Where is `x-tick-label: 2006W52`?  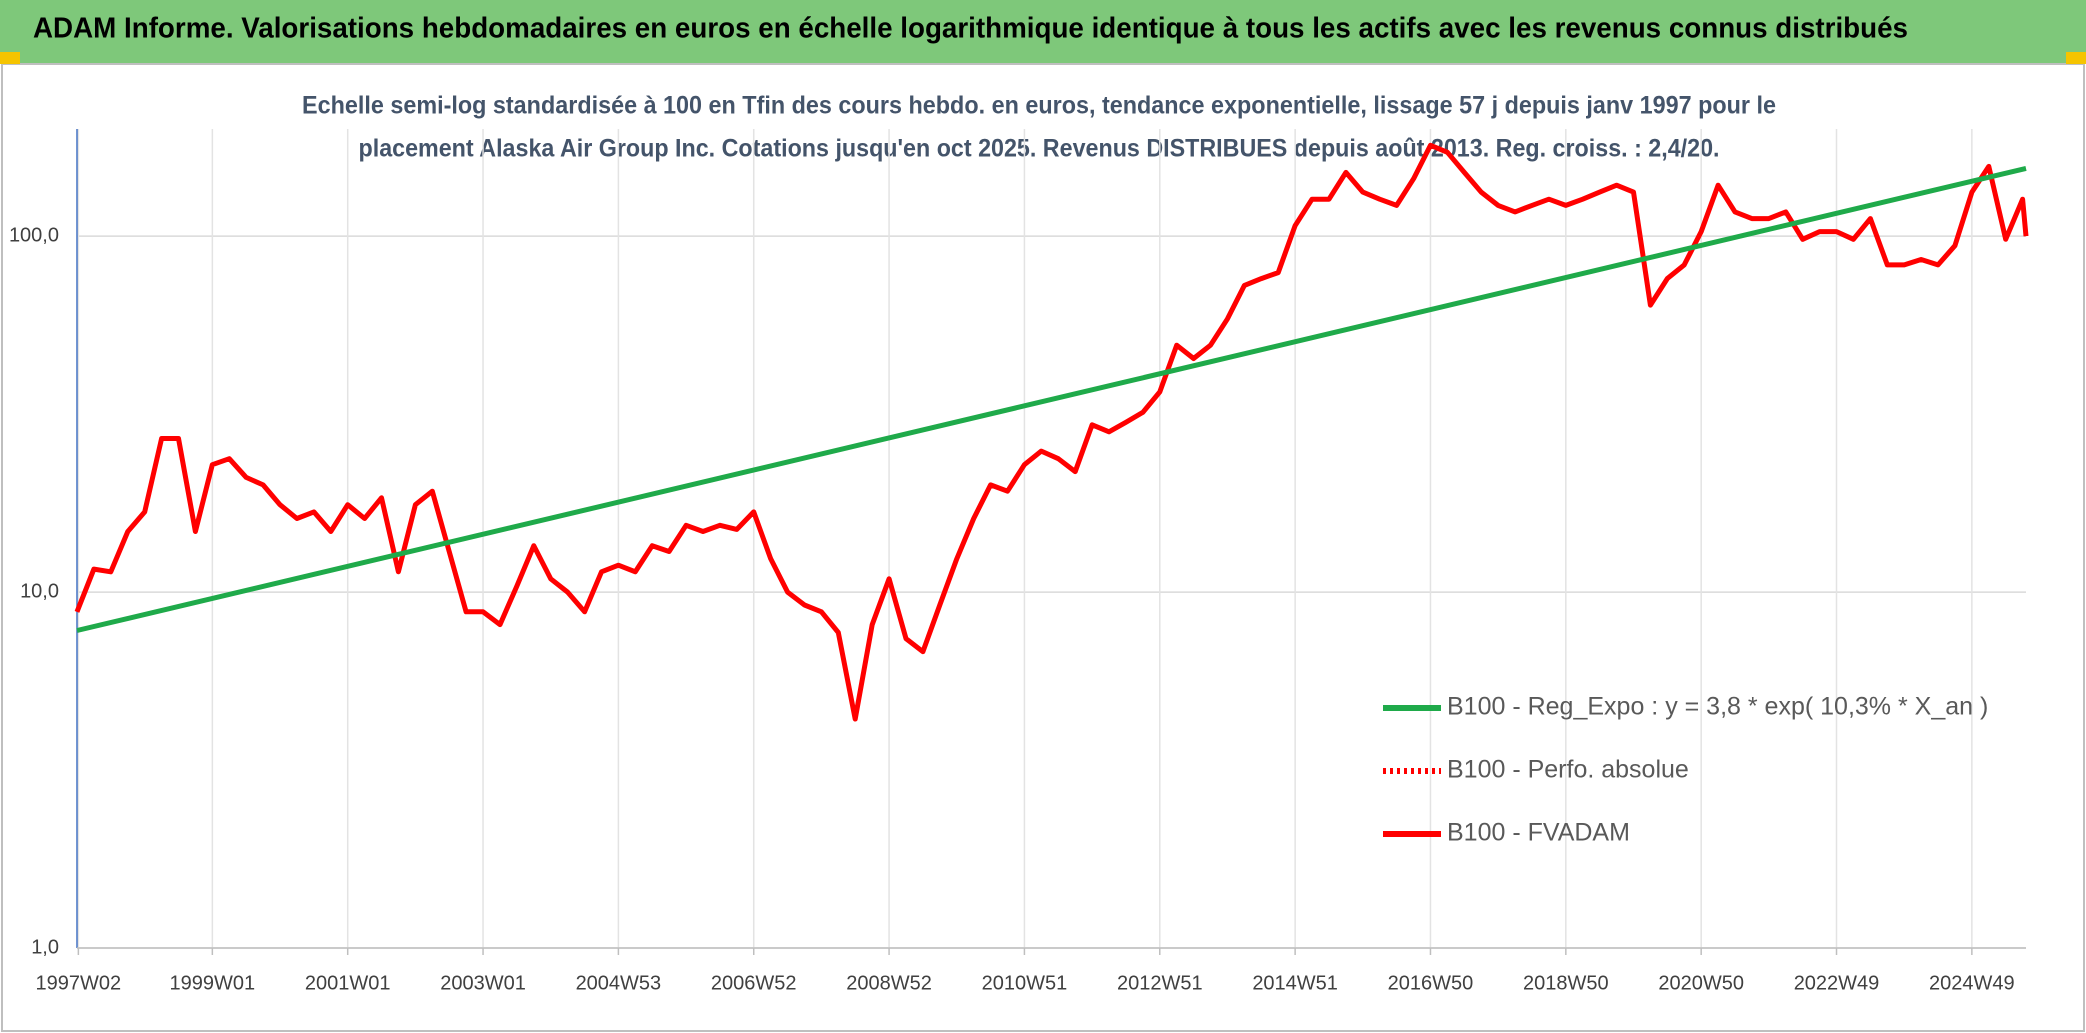
x-tick-label: 2006W52 is located at coordinates (754, 983).